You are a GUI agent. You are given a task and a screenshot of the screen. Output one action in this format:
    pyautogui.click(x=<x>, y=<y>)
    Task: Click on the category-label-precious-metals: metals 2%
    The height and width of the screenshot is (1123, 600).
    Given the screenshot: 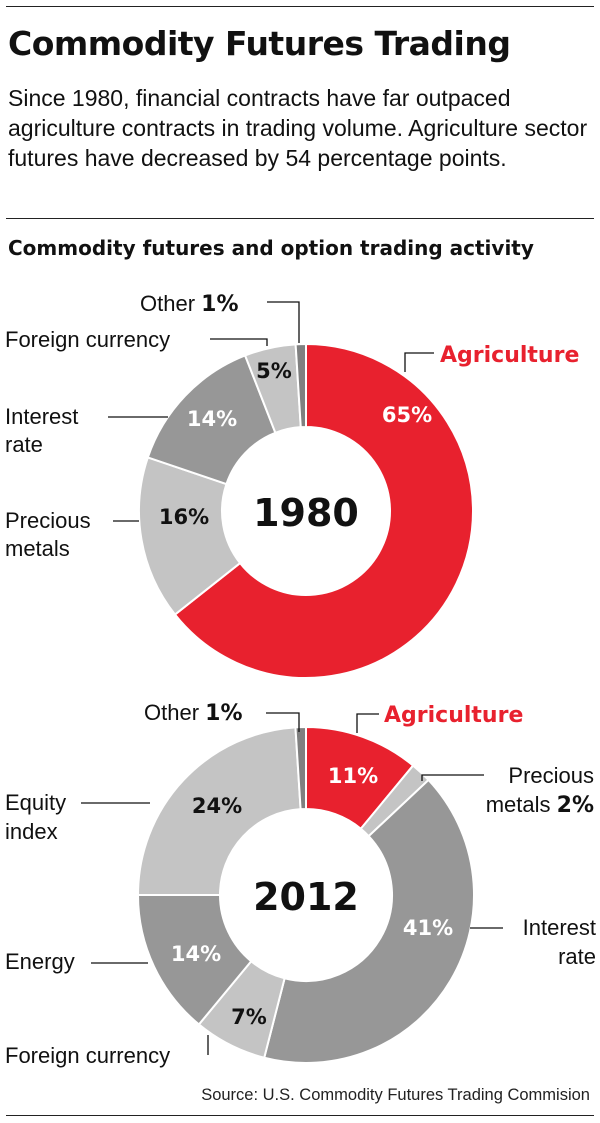 What is the action you would take?
    pyautogui.click(x=540, y=805)
    